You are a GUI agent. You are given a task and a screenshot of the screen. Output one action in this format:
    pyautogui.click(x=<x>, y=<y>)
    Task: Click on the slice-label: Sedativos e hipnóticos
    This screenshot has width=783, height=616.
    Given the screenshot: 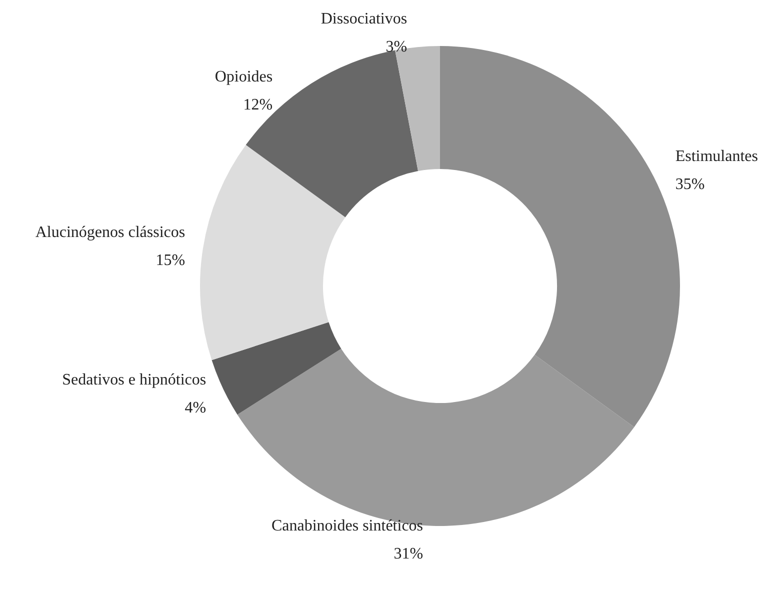 What is the action you would take?
    pyautogui.click(x=134, y=380)
    